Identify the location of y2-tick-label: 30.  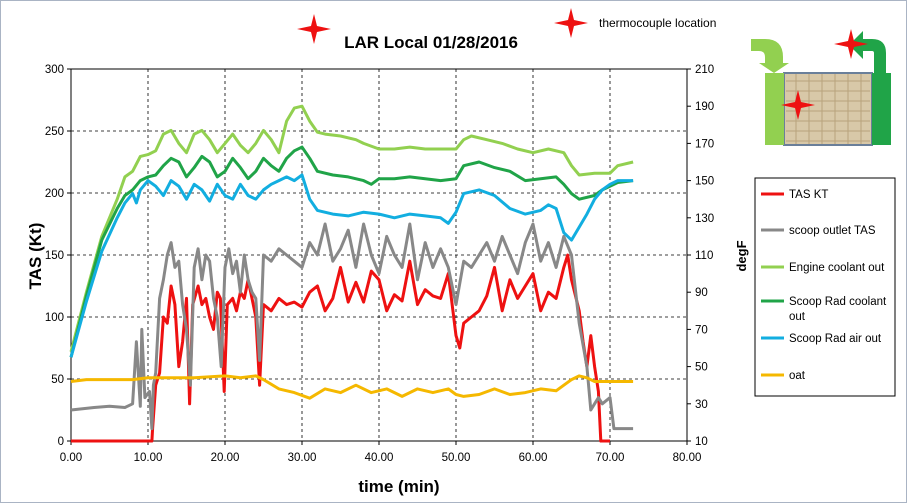
(701, 405).